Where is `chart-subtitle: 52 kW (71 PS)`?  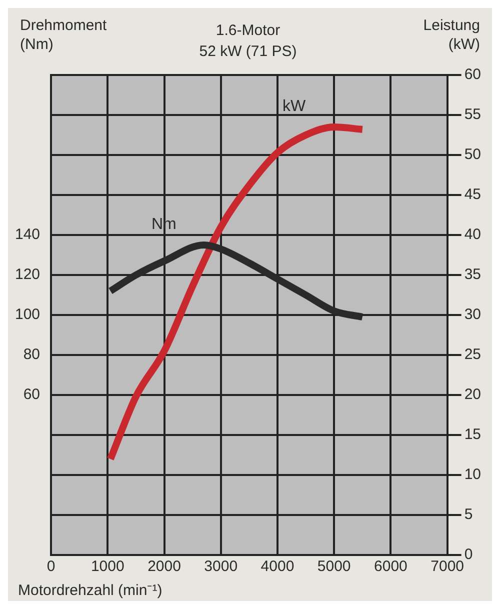 chart-subtitle: 52 kW (71 PS) is located at coordinates (248, 51).